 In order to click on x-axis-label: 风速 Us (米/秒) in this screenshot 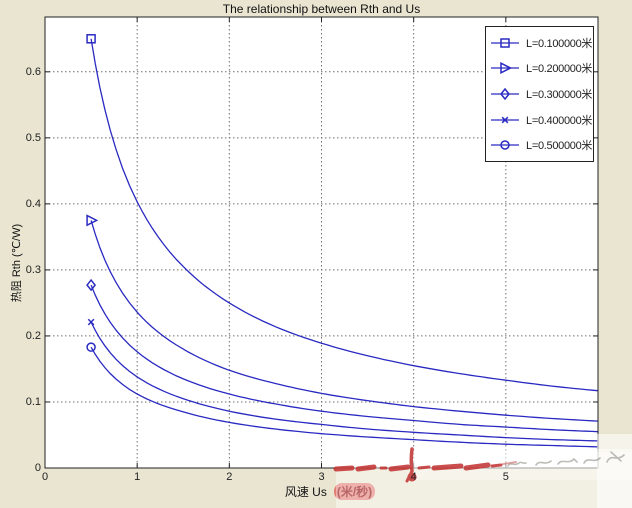, I will do `click(330, 491)`.